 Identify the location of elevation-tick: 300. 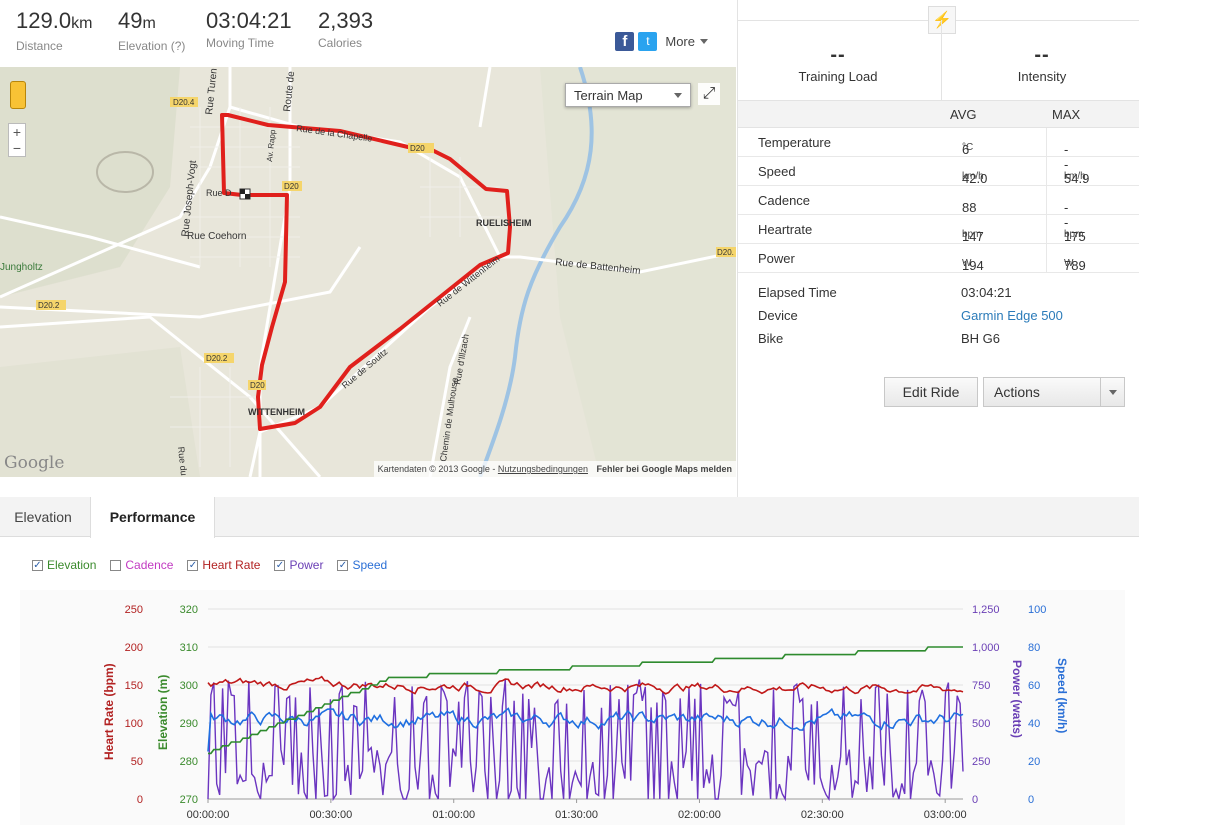
(189, 686).